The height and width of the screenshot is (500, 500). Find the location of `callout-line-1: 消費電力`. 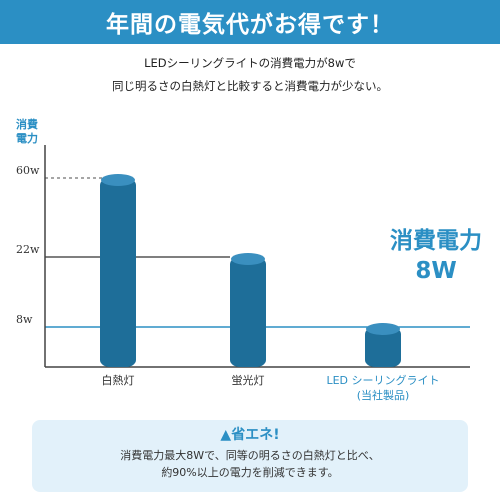

callout-line-1: 消費電力 is located at coordinates (436, 241).